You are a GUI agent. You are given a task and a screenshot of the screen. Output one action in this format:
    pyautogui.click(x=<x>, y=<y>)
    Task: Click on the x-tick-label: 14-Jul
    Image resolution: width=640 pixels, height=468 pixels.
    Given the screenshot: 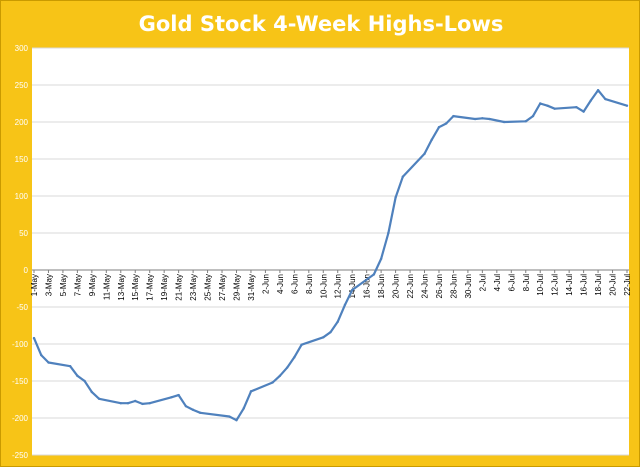 What is the action you would take?
    pyautogui.click(x=569, y=285)
    